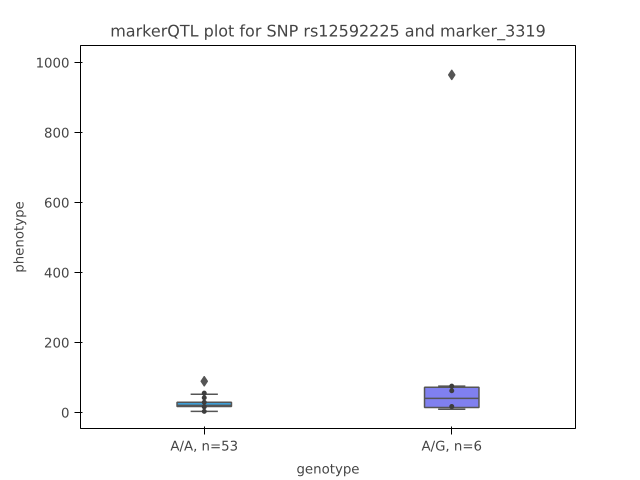 The image size is (640, 480). Describe the element at coordinates (328, 31) in the screenshot. I see `chart-title: markerQTL plot for SNP rs12592225 and marker_3319` at that location.